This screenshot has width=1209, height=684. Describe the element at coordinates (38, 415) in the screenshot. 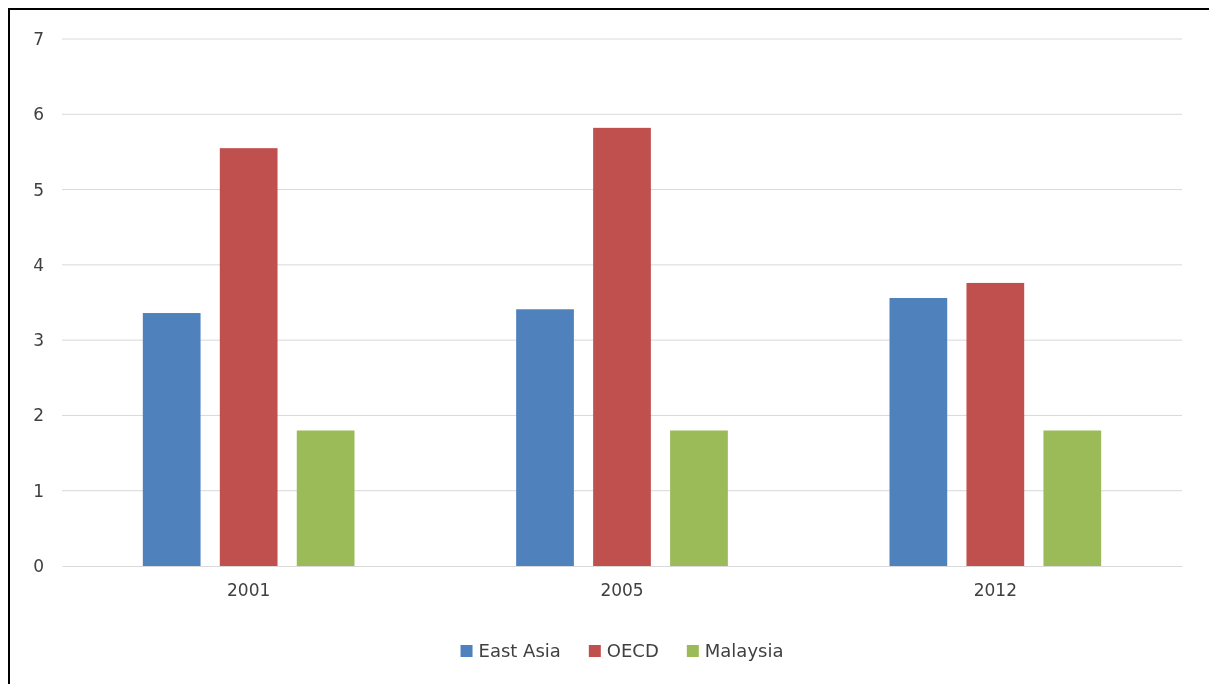

I see `y-tick-label: 2` at that location.